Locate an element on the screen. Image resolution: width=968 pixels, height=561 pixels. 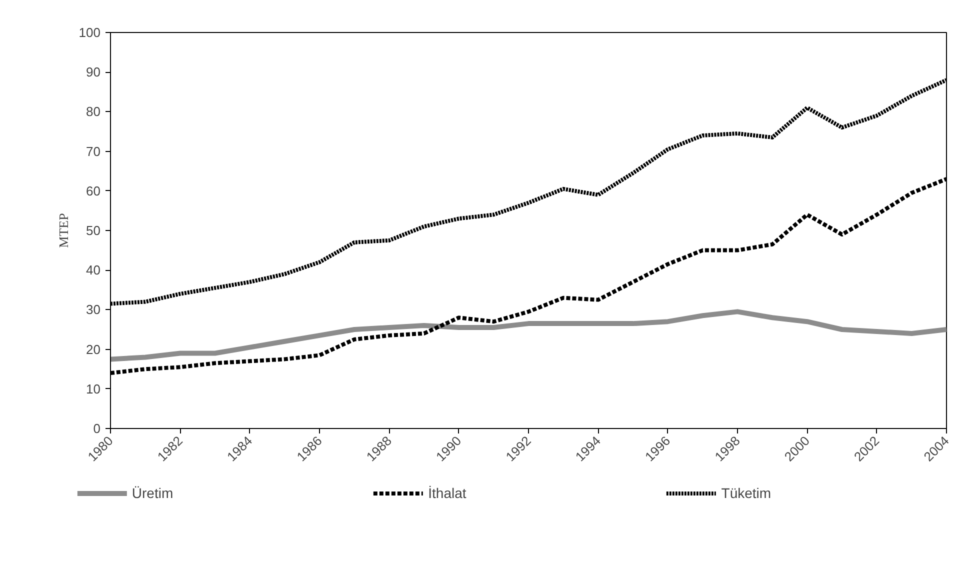
y-tick-label: 60 is located at coordinates (93, 190).